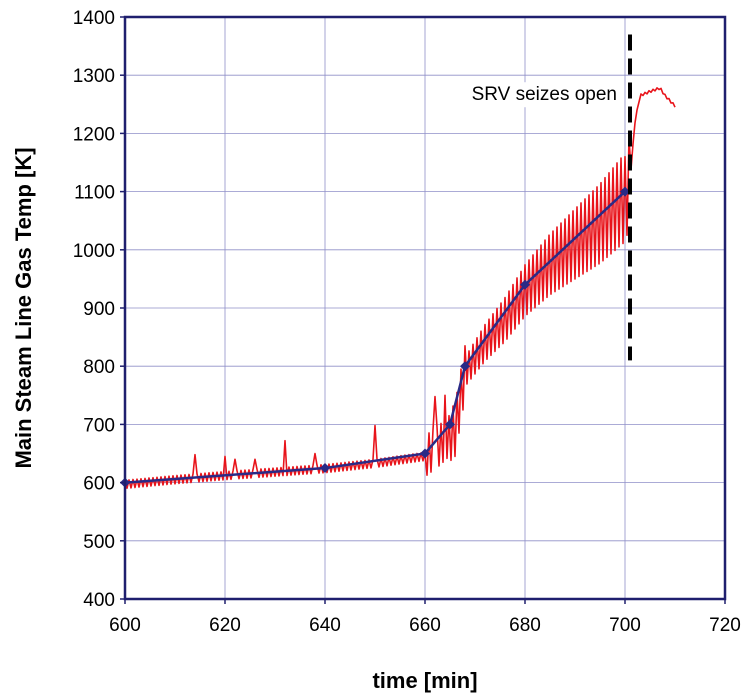 This screenshot has width=746, height=698. What do you see at coordinates (94, 18) in the screenshot?
I see `y-tick-label: 1400` at bounding box center [94, 18].